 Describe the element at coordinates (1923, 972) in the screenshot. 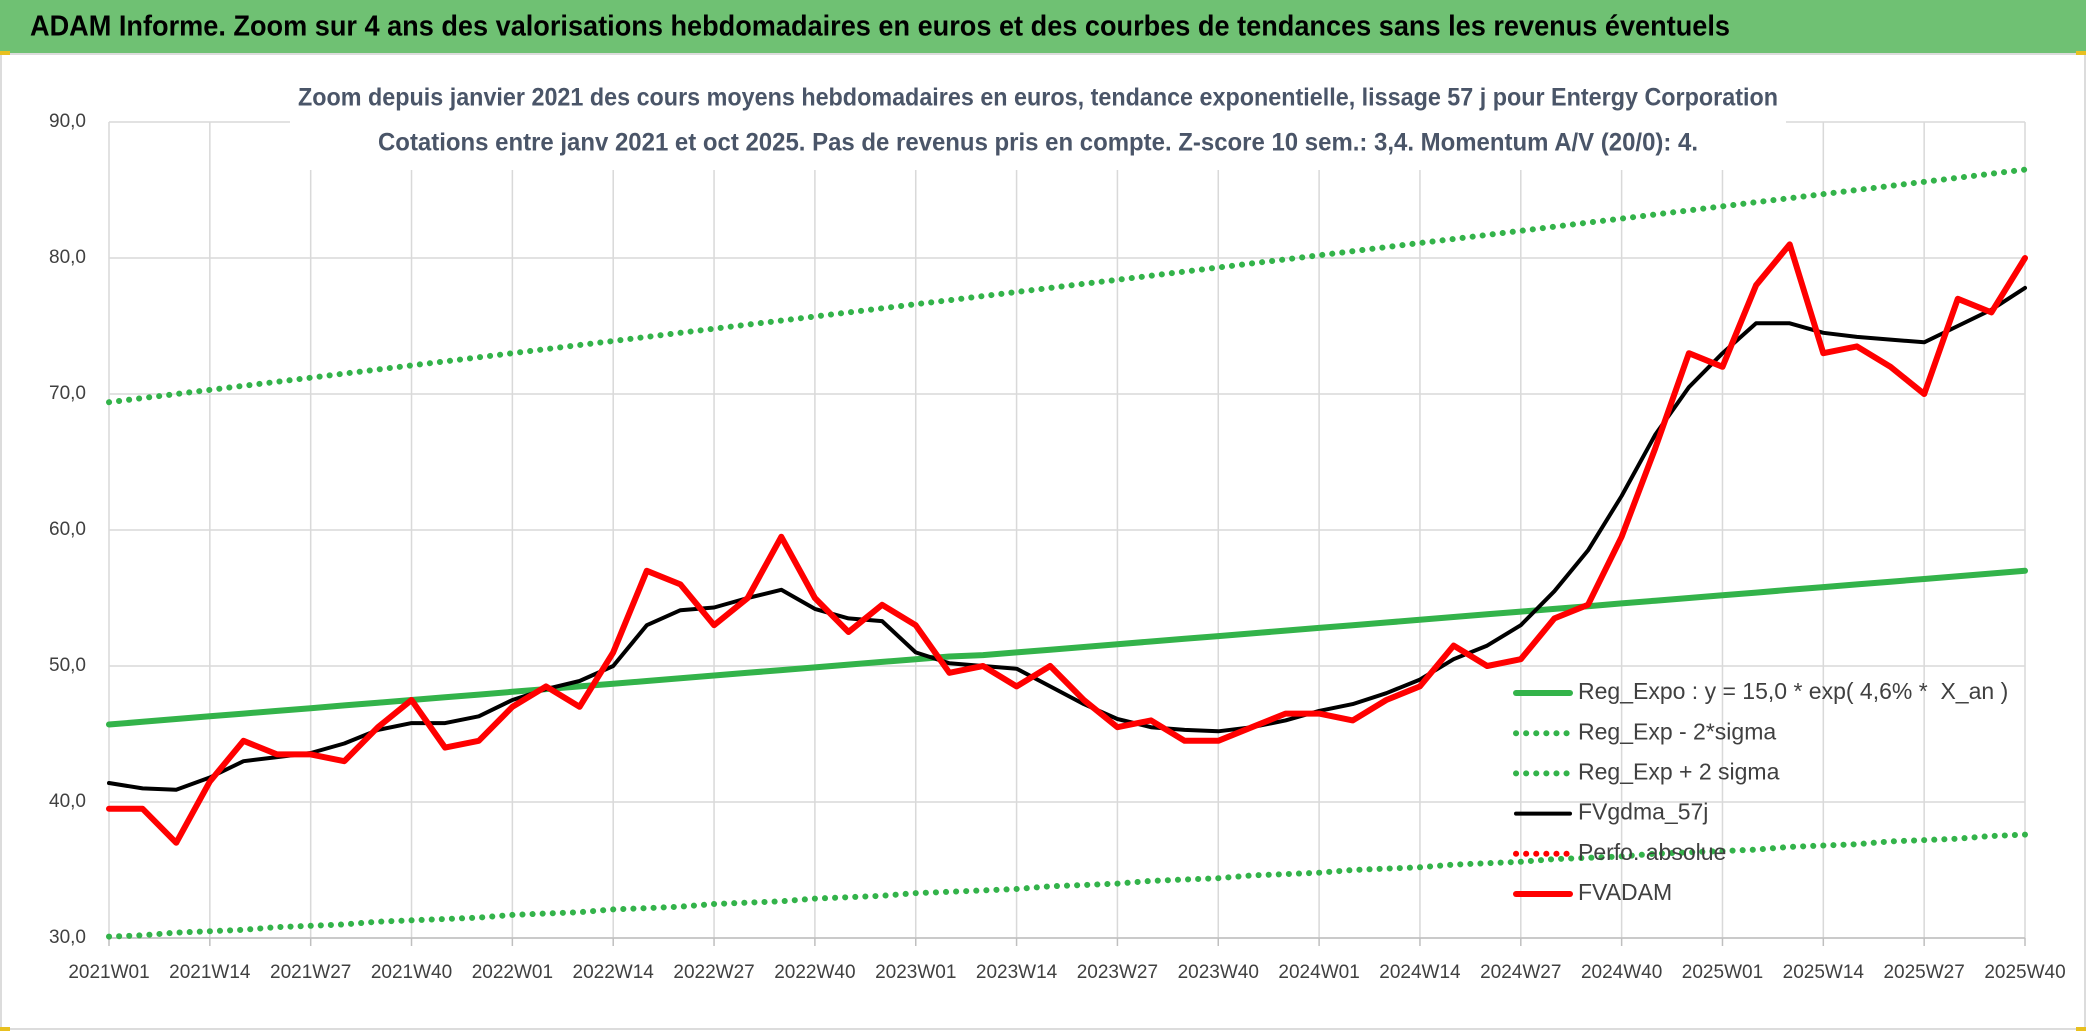

I see `x-tick-label: 2025W27` at that location.